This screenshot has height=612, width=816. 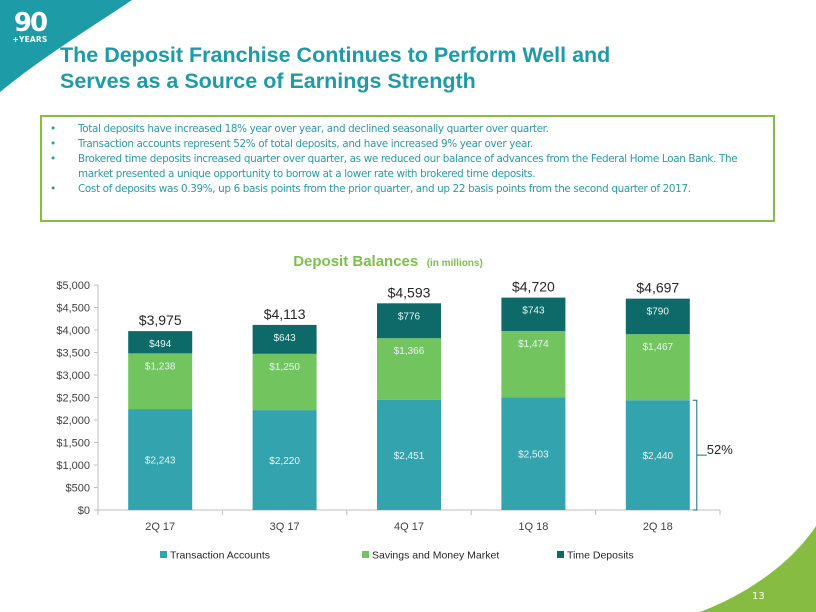 I want to click on x-tick-label: 2Q 18, so click(x=658, y=527).